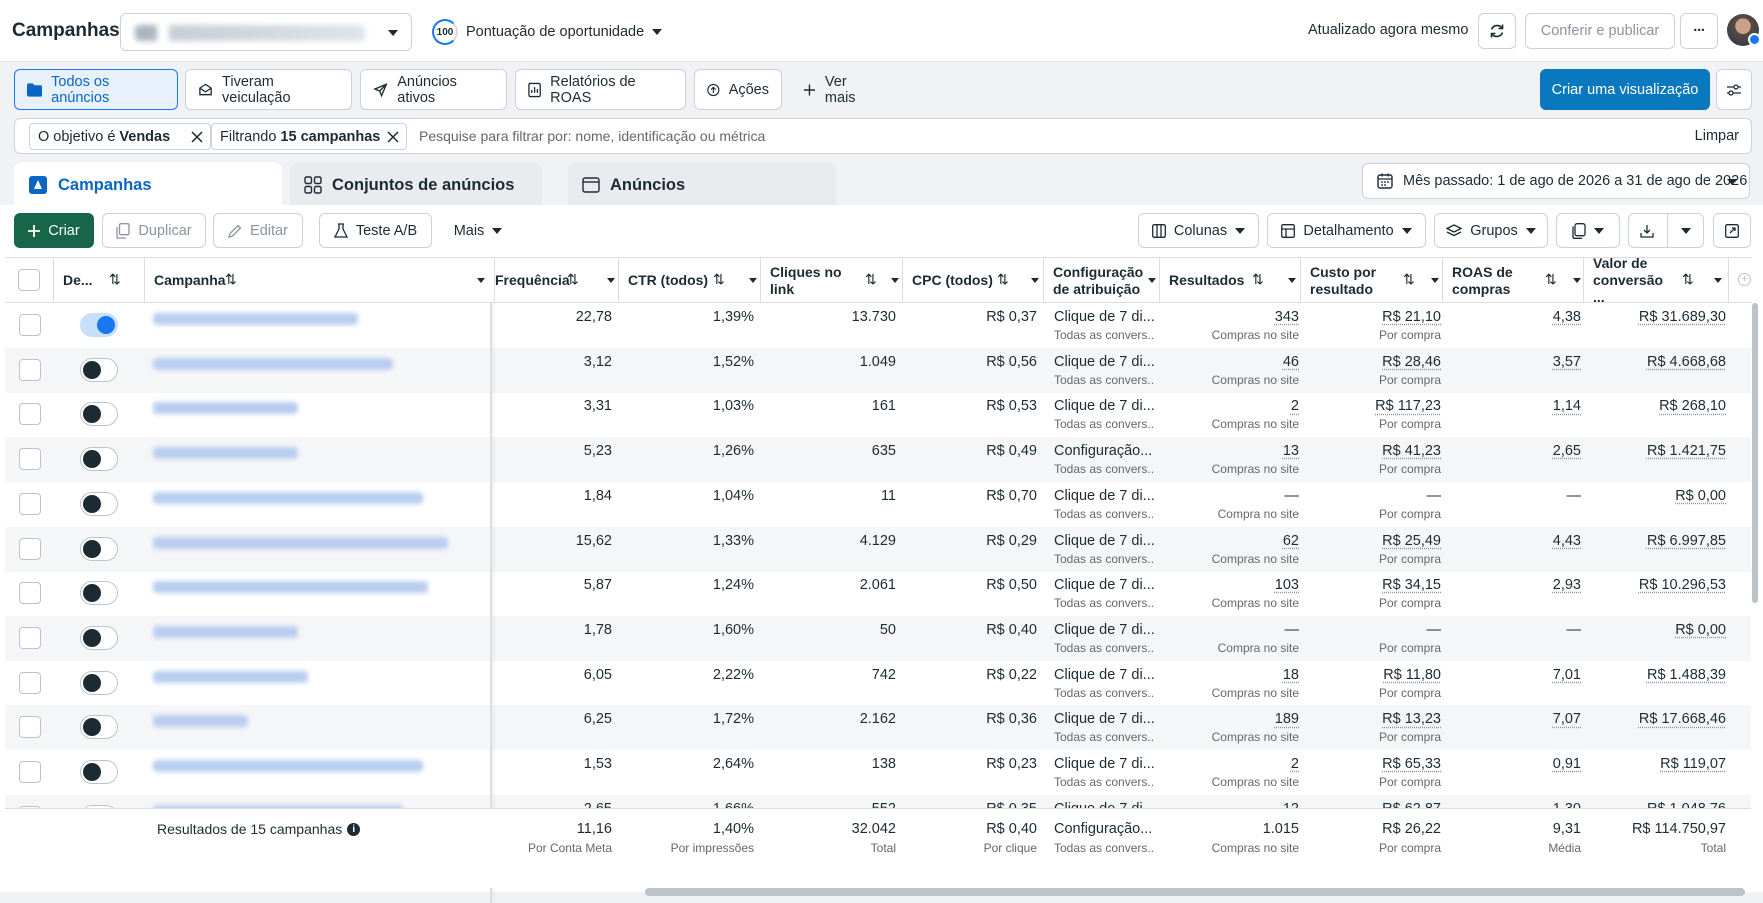 The height and width of the screenshot is (903, 1763). What do you see at coordinates (1717, 136) in the screenshot?
I see `clear-filters-link: Limpar` at bounding box center [1717, 136].